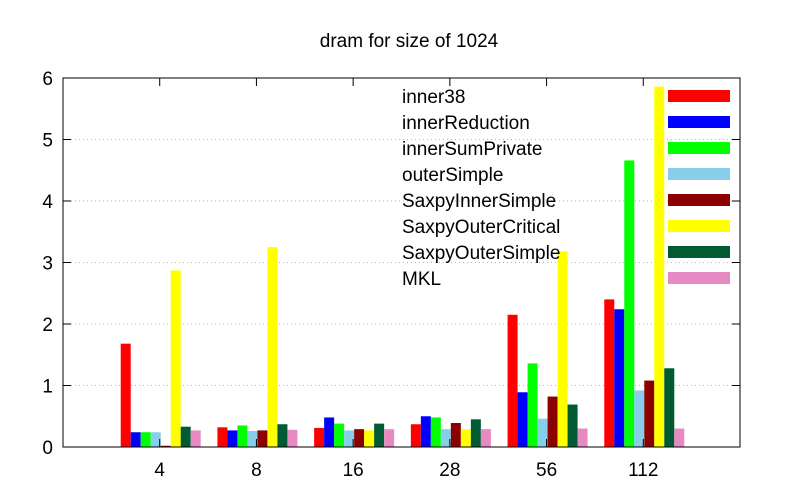  Describe the element at coordinates (466, 123) in the screenshot. I see `legend-label-innerReduction: innerReduction` at that location.